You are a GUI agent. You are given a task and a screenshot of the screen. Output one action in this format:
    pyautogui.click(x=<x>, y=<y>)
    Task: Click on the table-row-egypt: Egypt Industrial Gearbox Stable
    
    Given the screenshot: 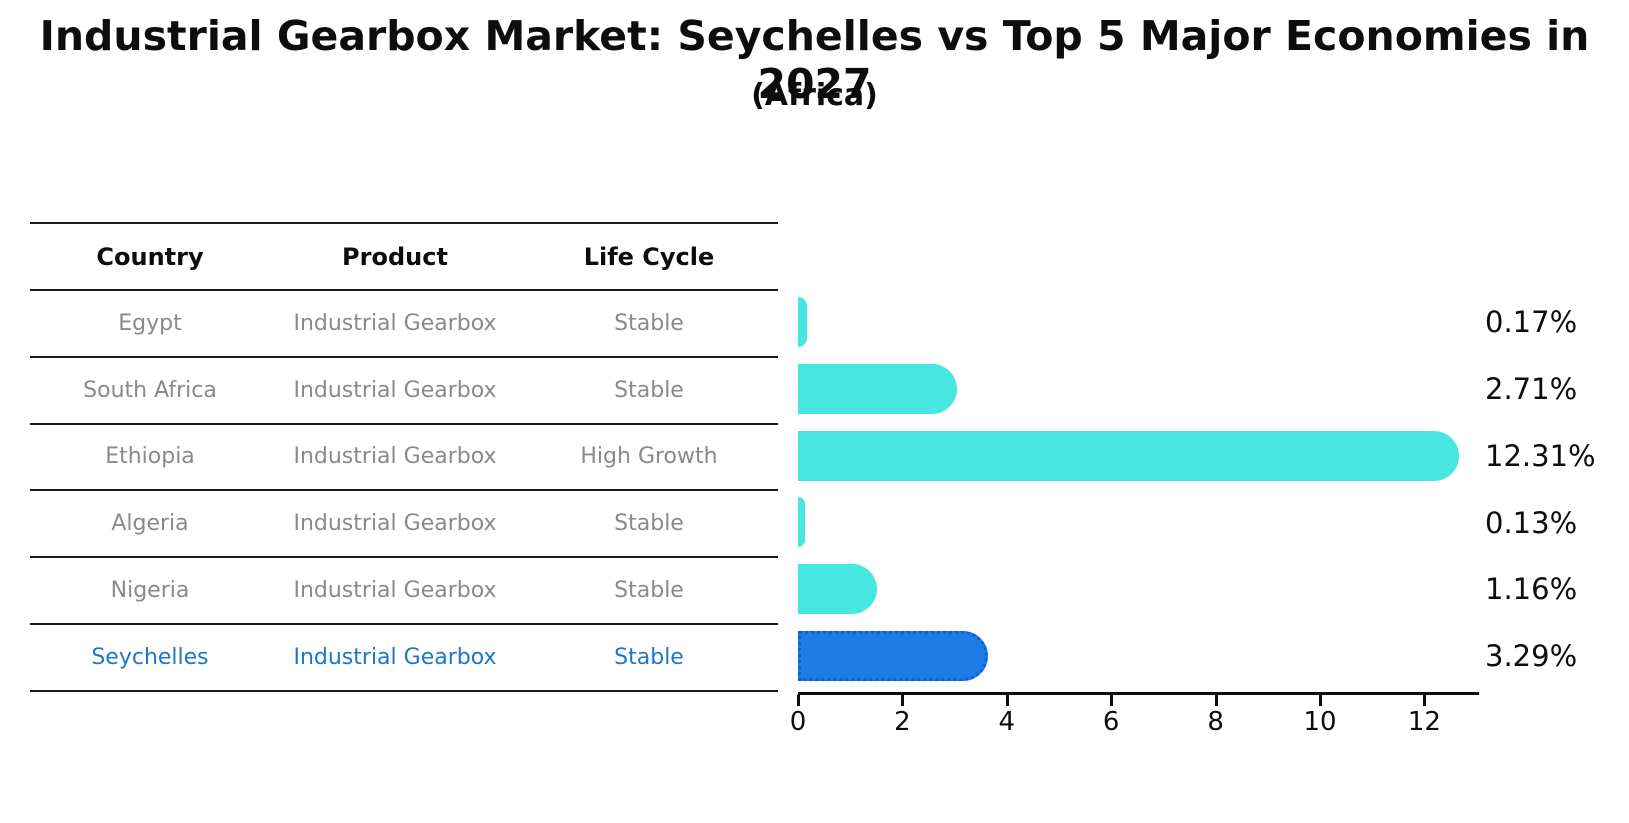 What is the action you would take?
    pyautogui.click(x=404, y=324)
    